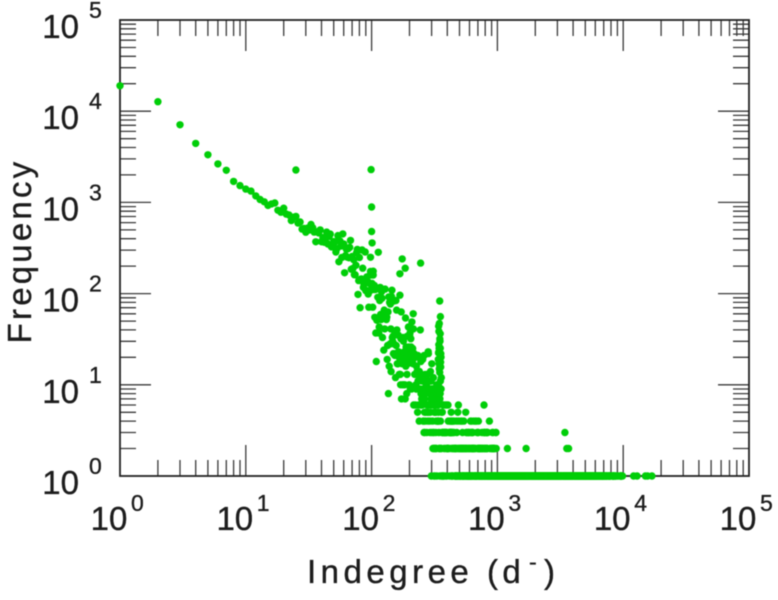  Describe the element at coordinates (416, 571) in the screenshot. I see `svg-text: Indegree (d` at that location.